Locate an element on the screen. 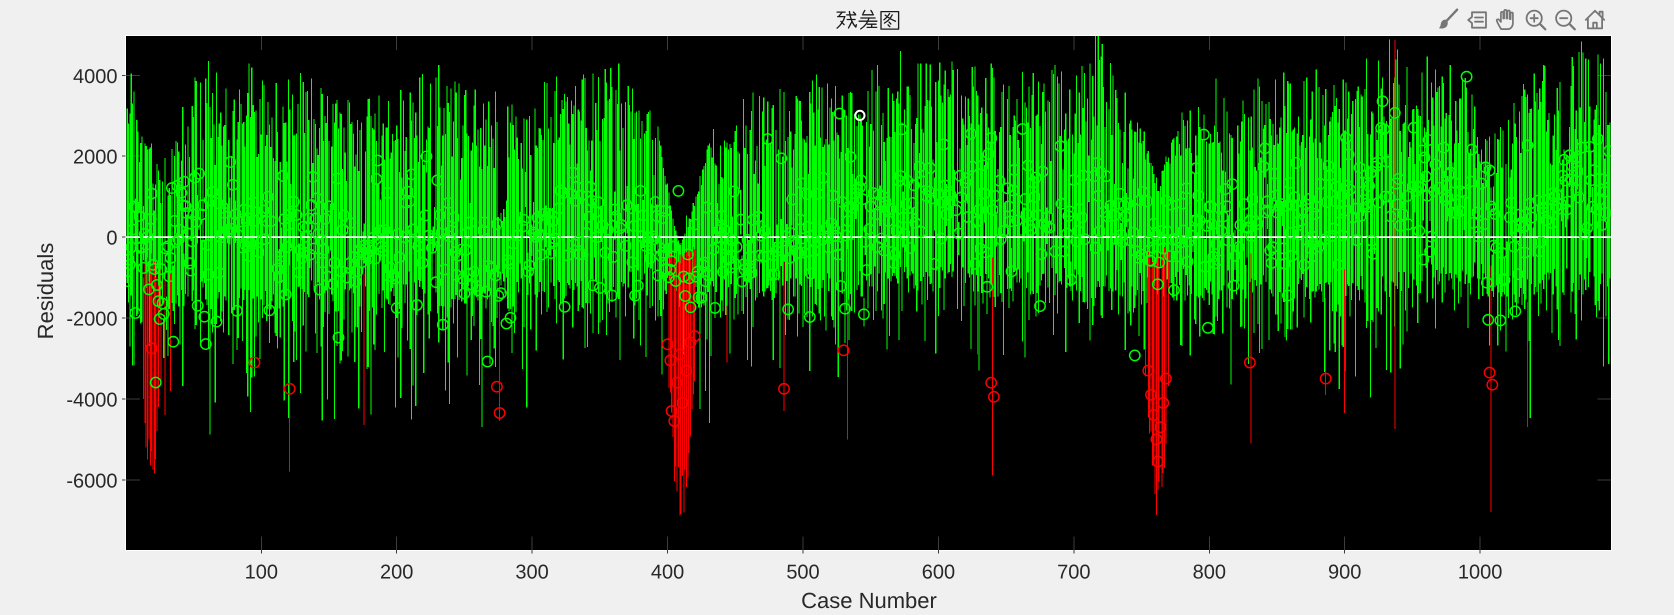  svg-text: 800 is located at coordinates (1209, 573).